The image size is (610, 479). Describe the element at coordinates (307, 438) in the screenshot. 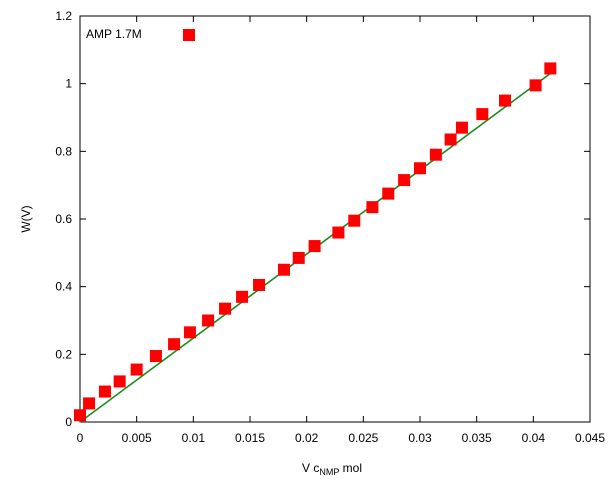

I see `x-tick-label: 0.02` at that location.